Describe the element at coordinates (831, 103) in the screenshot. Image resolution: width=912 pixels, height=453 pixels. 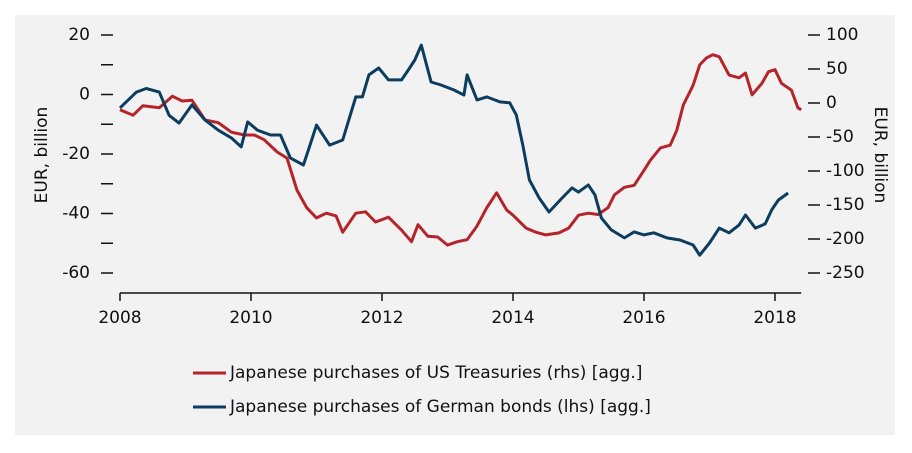
I see `y2-tick-label: 0` at that location.